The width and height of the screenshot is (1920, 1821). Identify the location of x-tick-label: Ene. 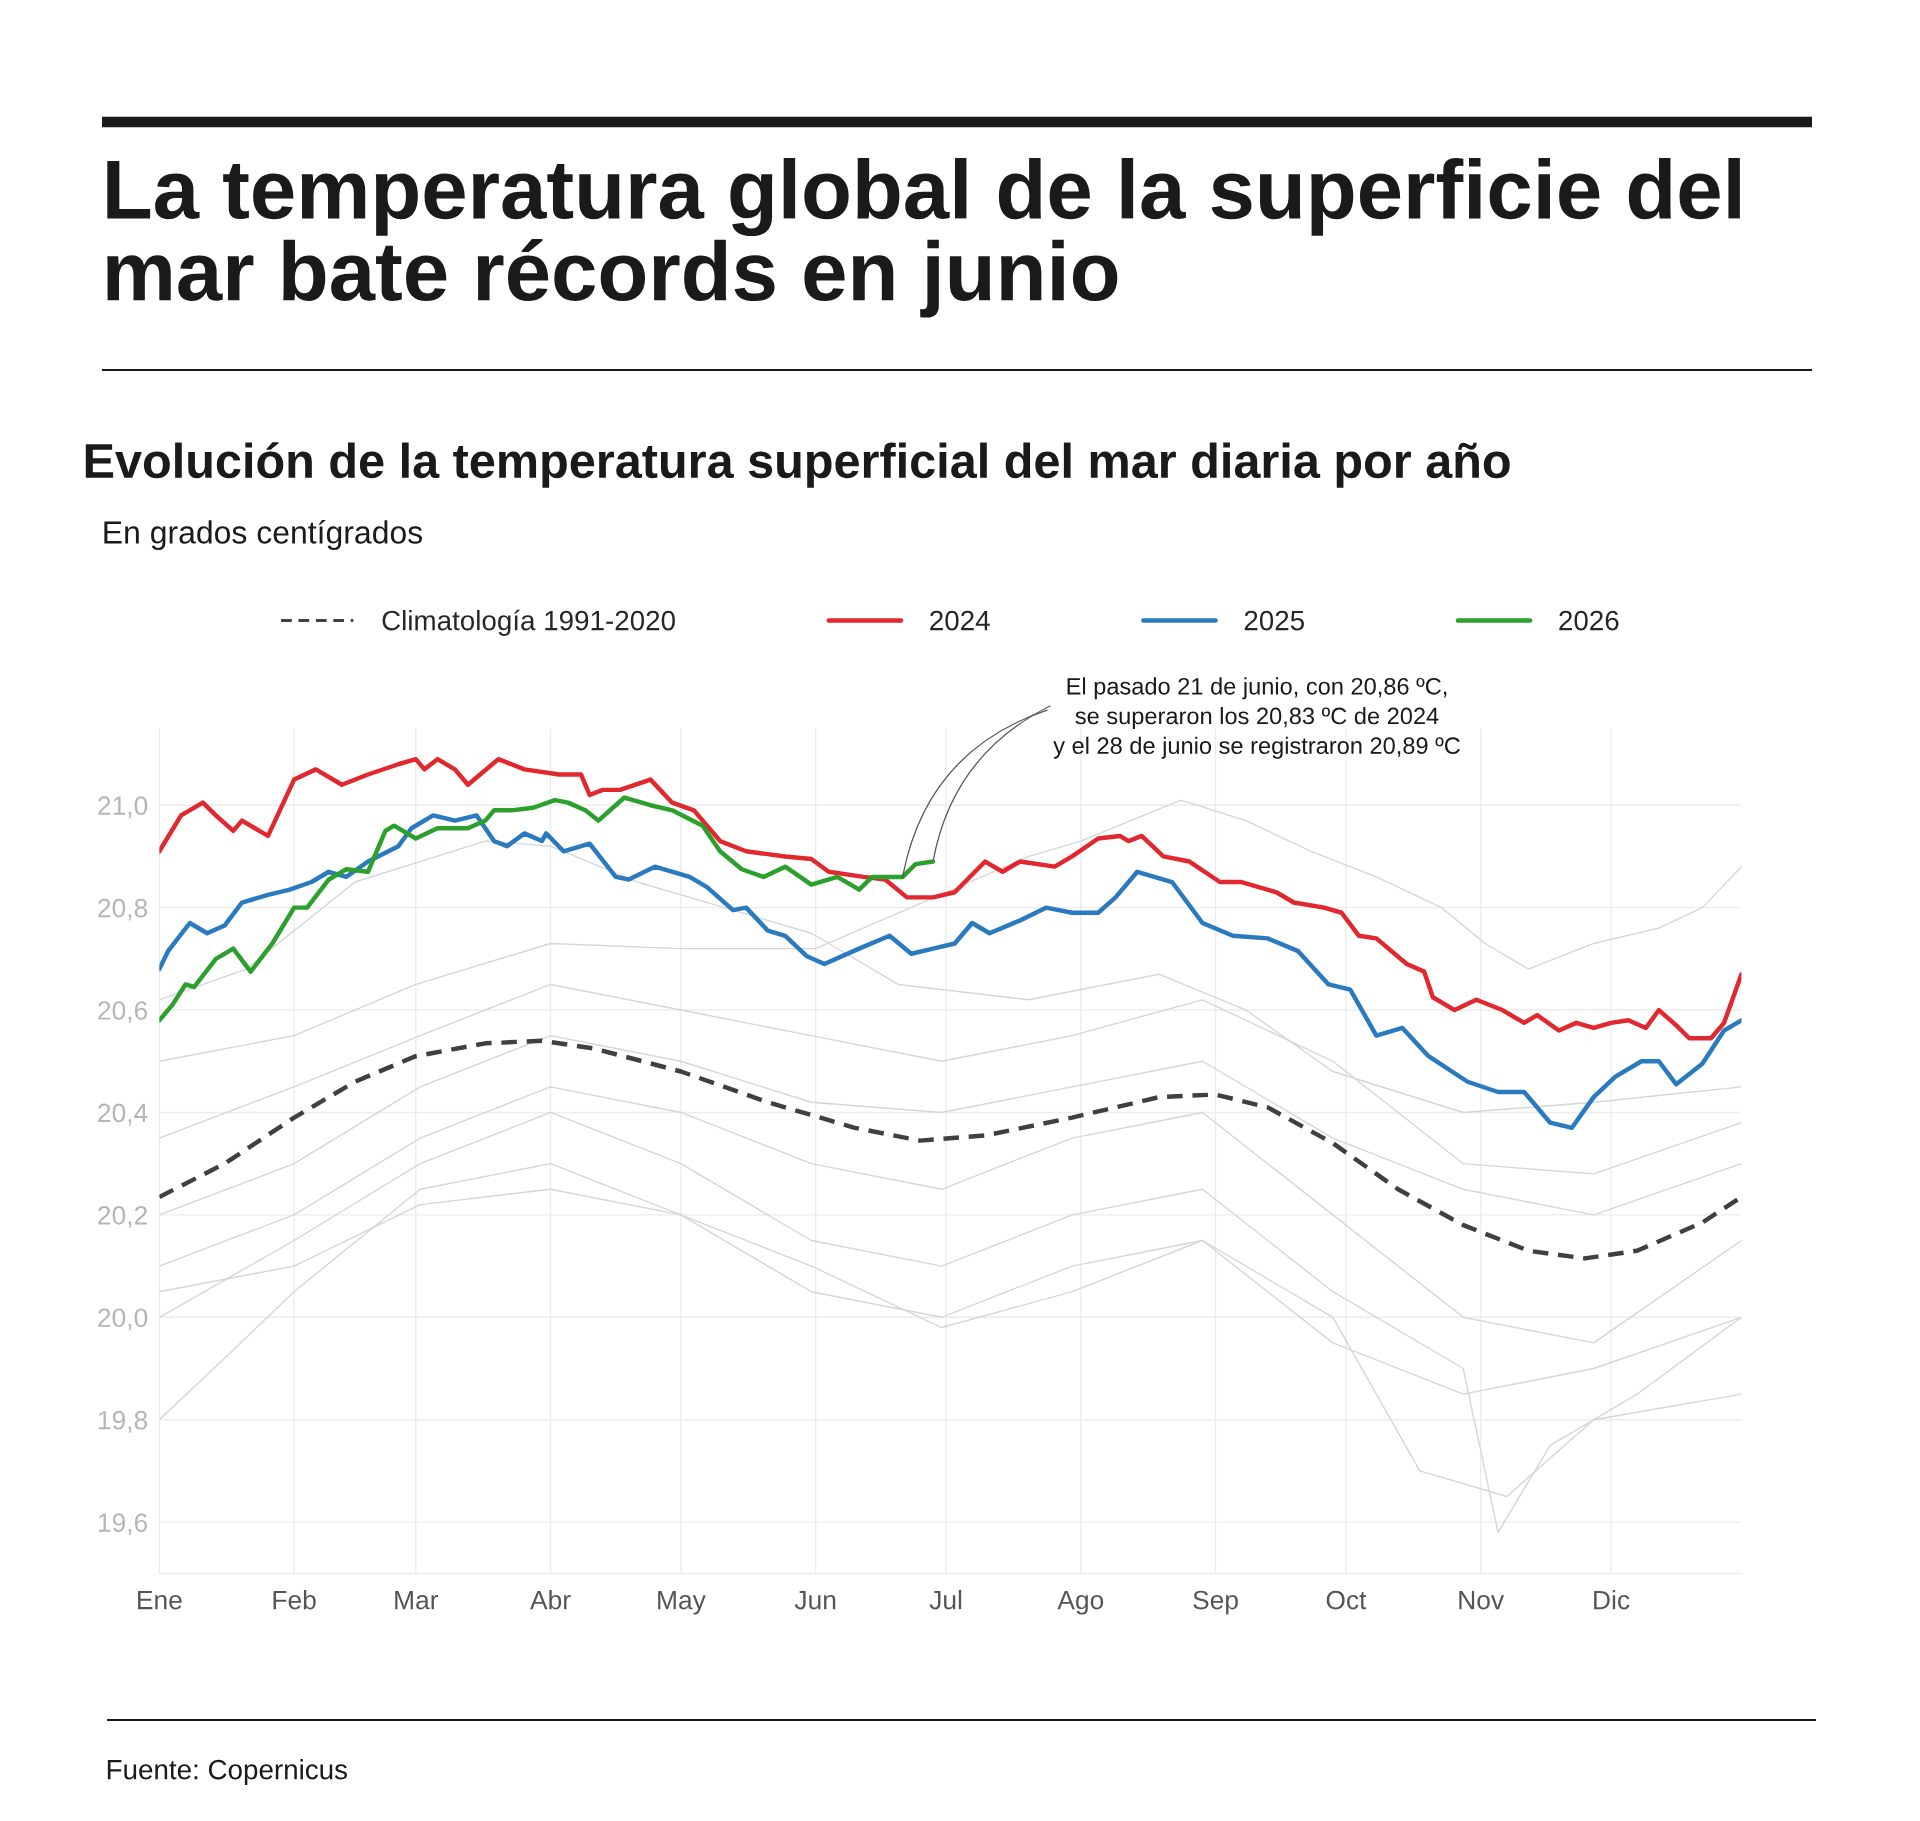
(160, 1600).